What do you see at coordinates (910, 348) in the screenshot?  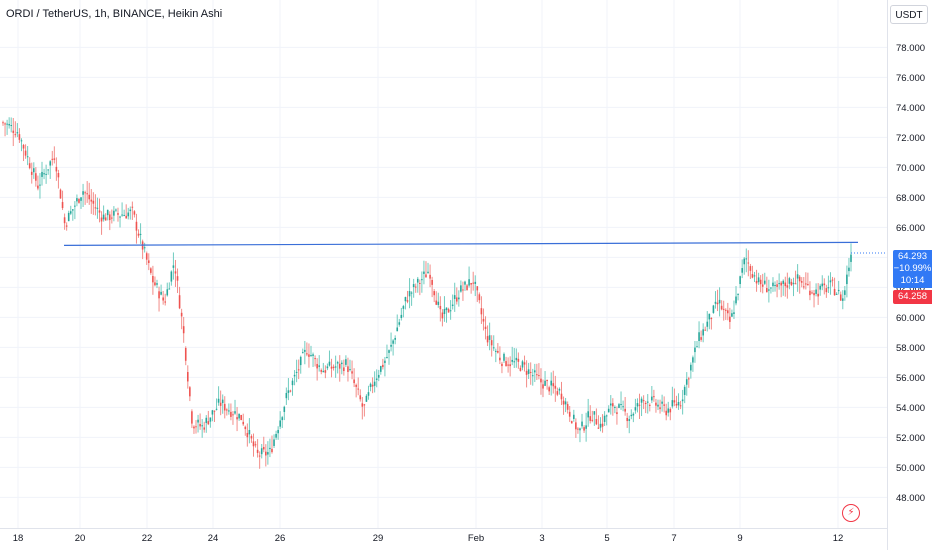 I see `y-tick-label: 58.000` at bounding box center [910, 348].